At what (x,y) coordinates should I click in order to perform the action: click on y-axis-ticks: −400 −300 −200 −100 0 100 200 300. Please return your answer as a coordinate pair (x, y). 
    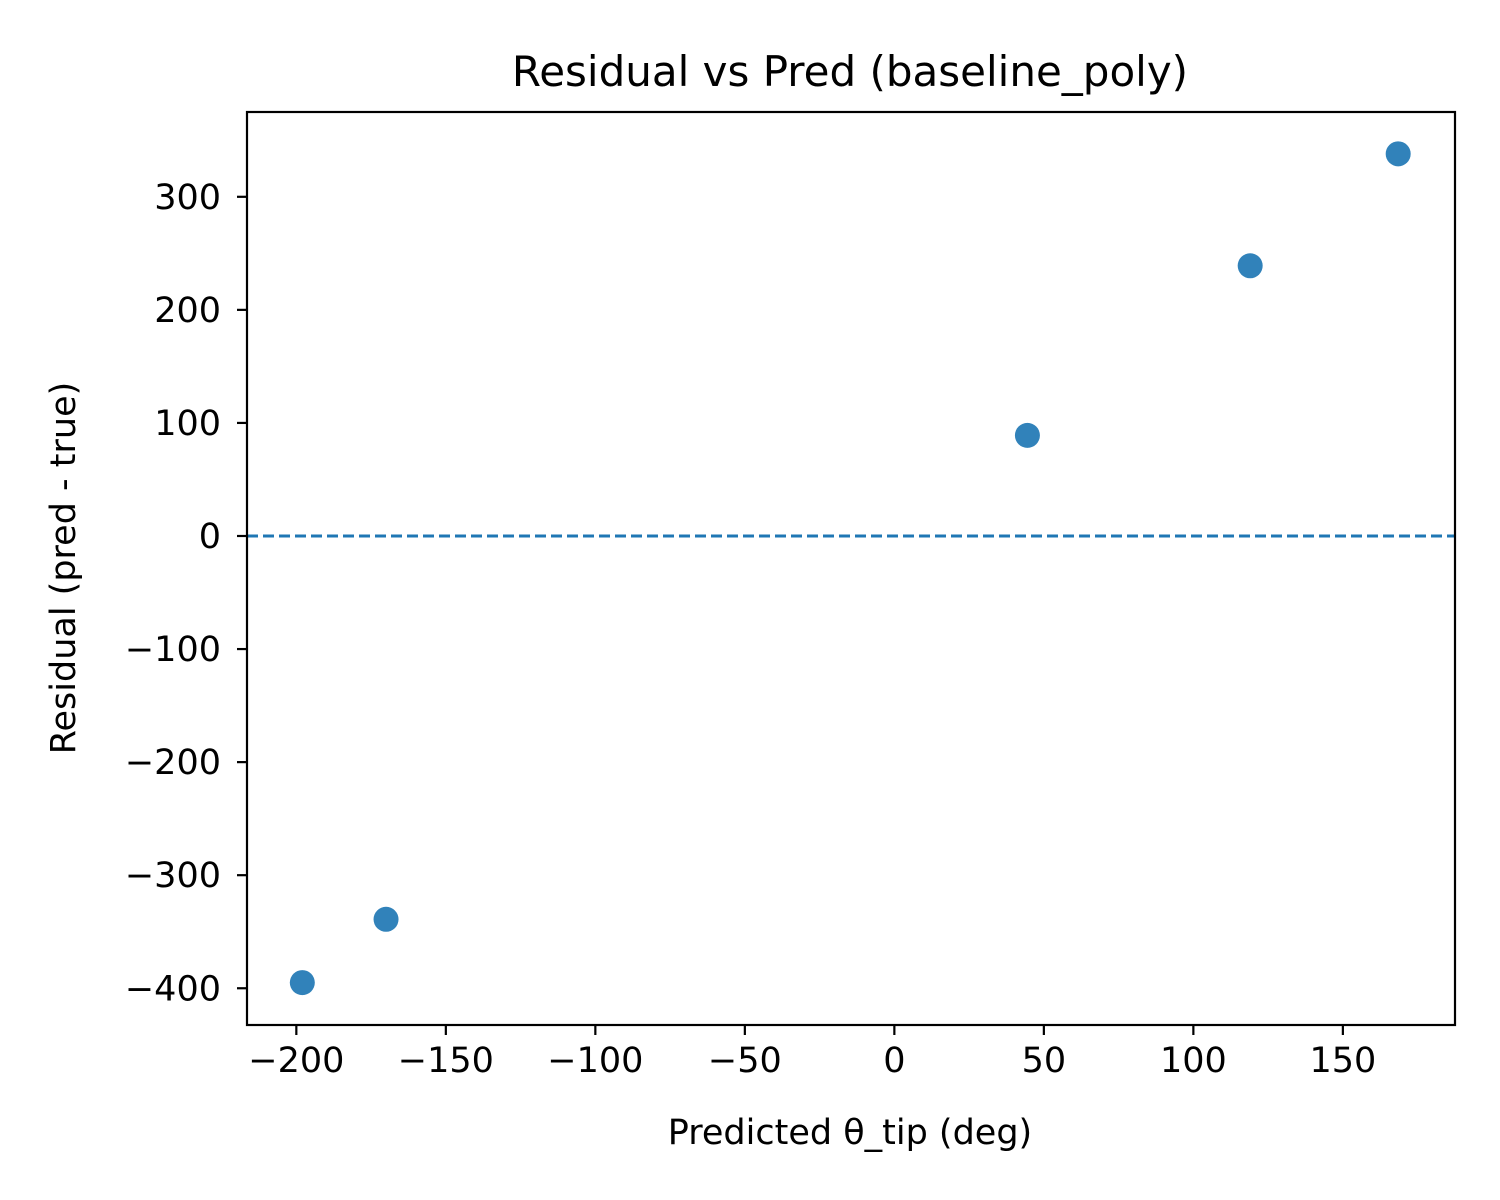
    Looking at the image, I should click on (186, 593).